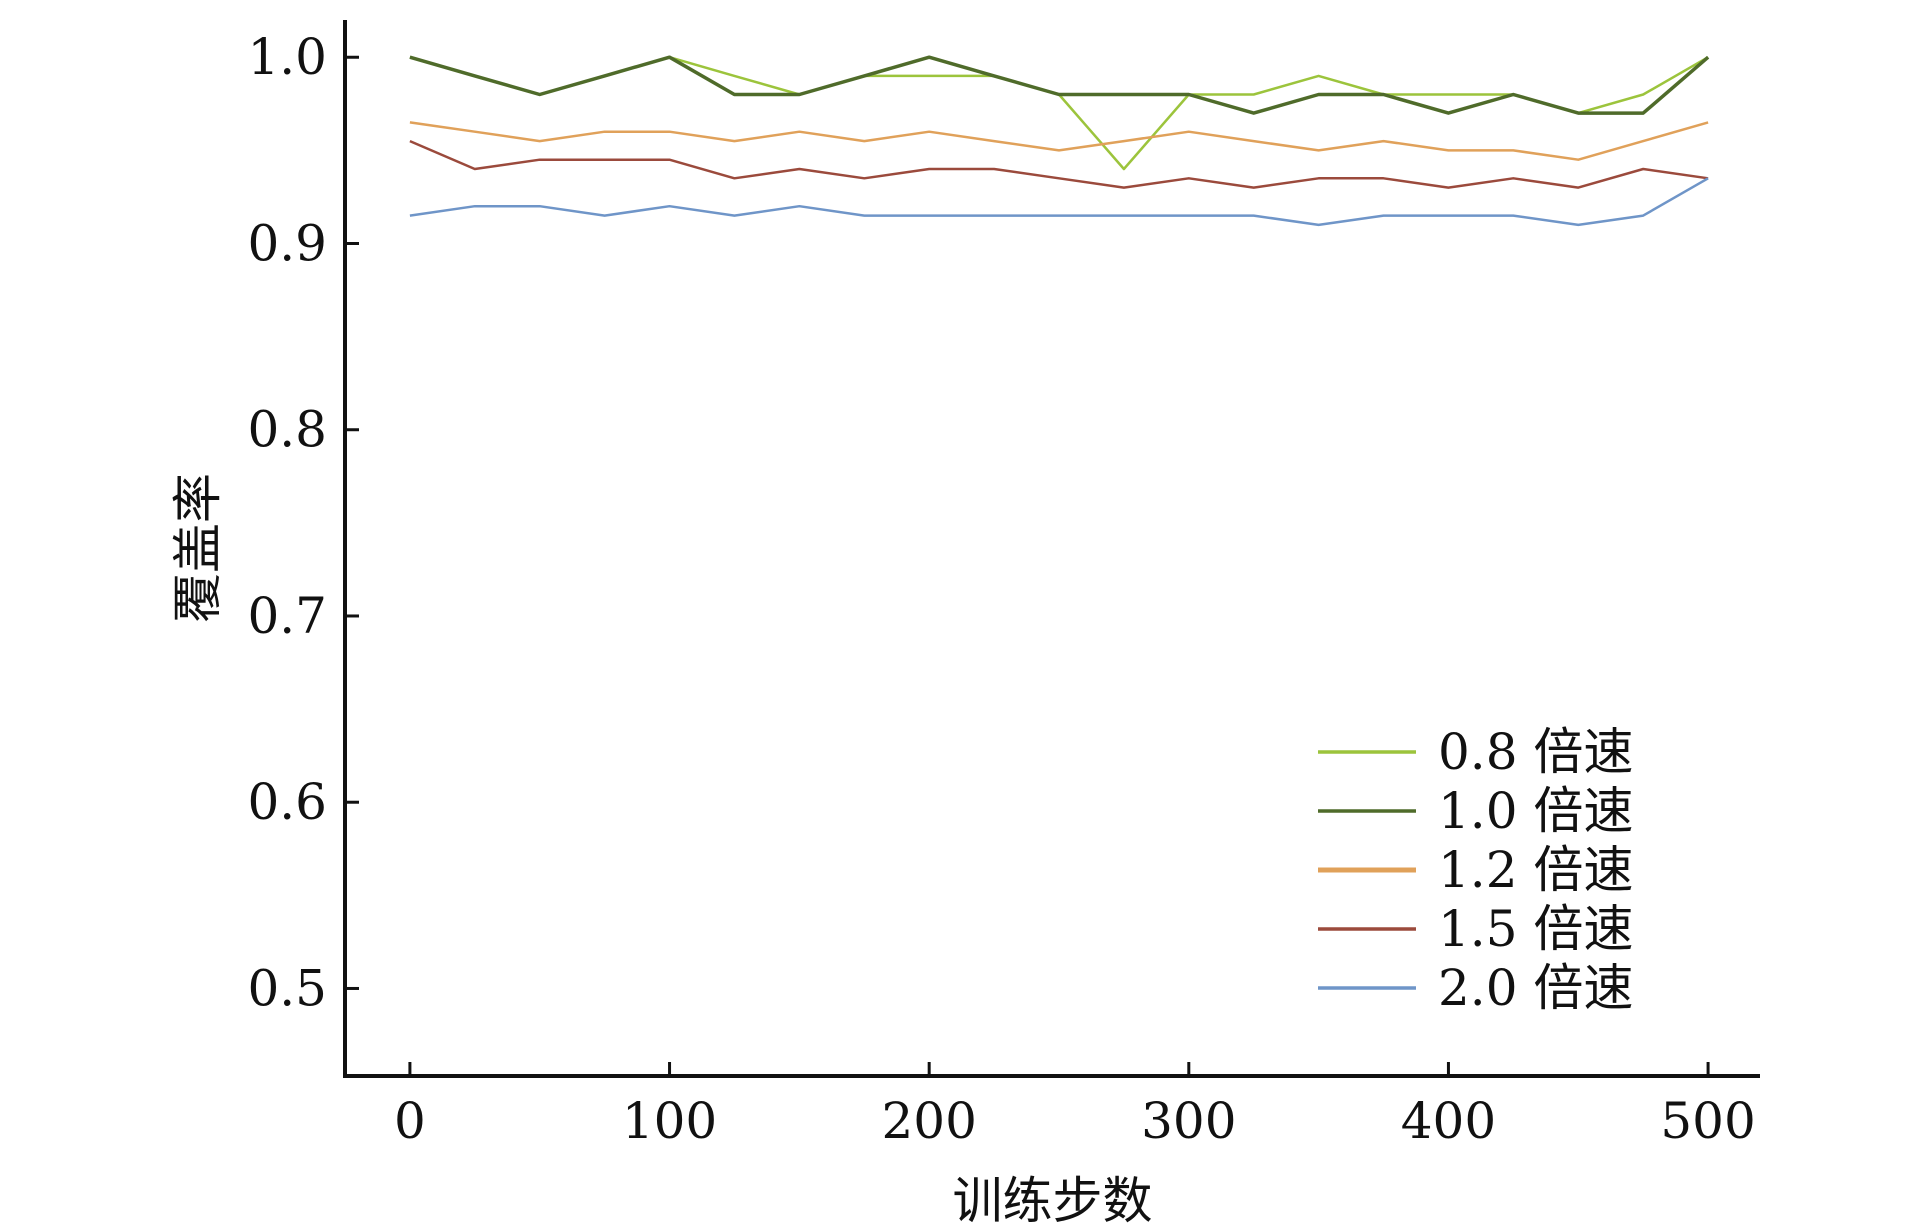  What do you see at coordinates (1535, 988) in the screenshot?
I see `legend-entry: 2.0 倍速` at bounding box center [1535, 988].